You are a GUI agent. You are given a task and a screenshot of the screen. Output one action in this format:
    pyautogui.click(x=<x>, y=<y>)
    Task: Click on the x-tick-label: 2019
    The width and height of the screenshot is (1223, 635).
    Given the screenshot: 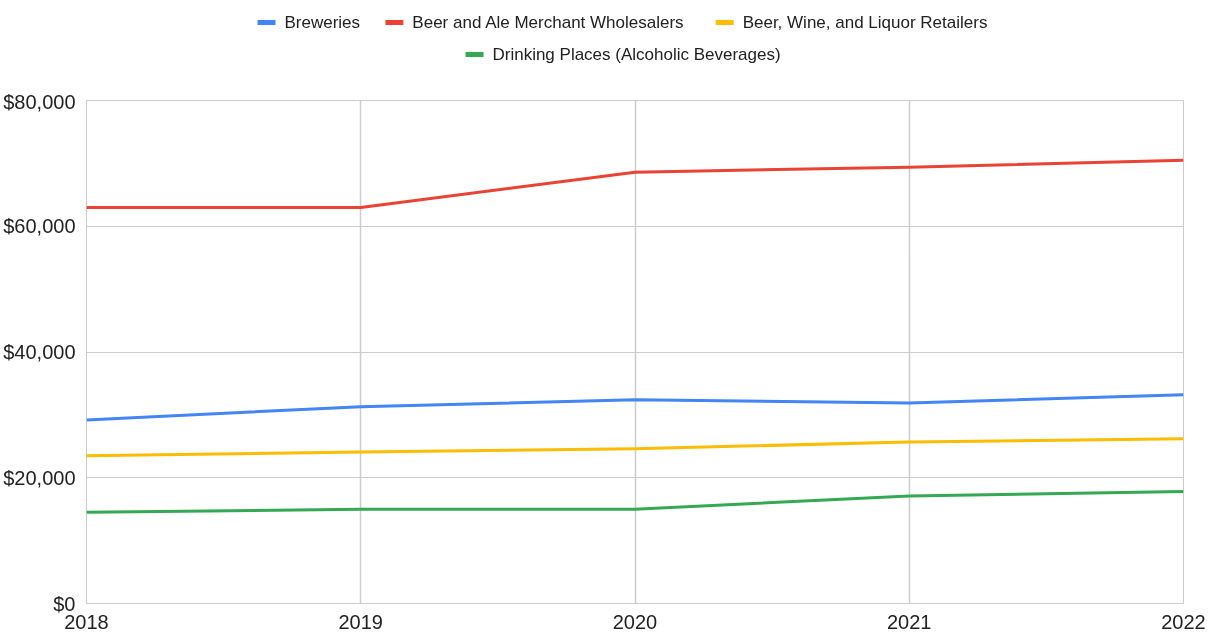 What is the action you would take?
    pyautogui.click(x=360, y=621)
    